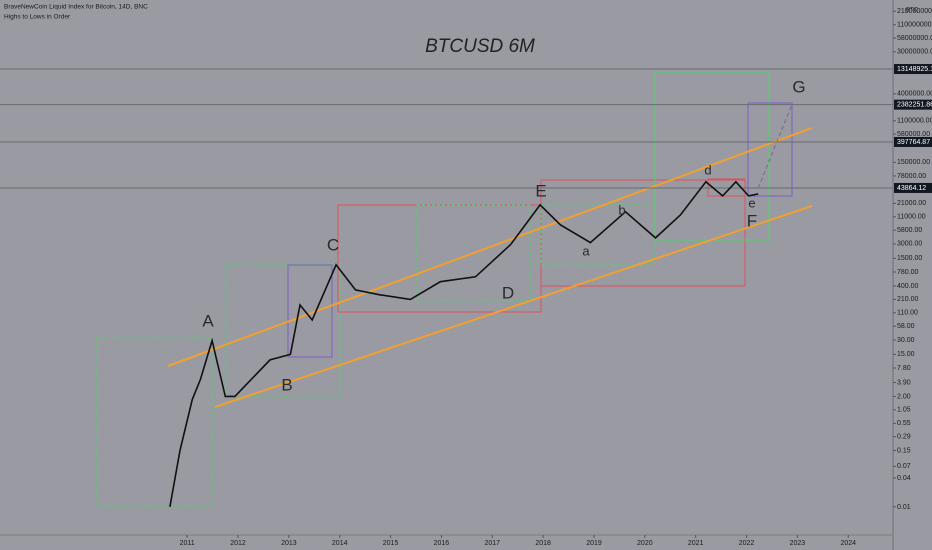 The image size is (932, 550). Describe the element at coordinates (798, 86) in the screenshot. I see `wave-label: G` at that location.